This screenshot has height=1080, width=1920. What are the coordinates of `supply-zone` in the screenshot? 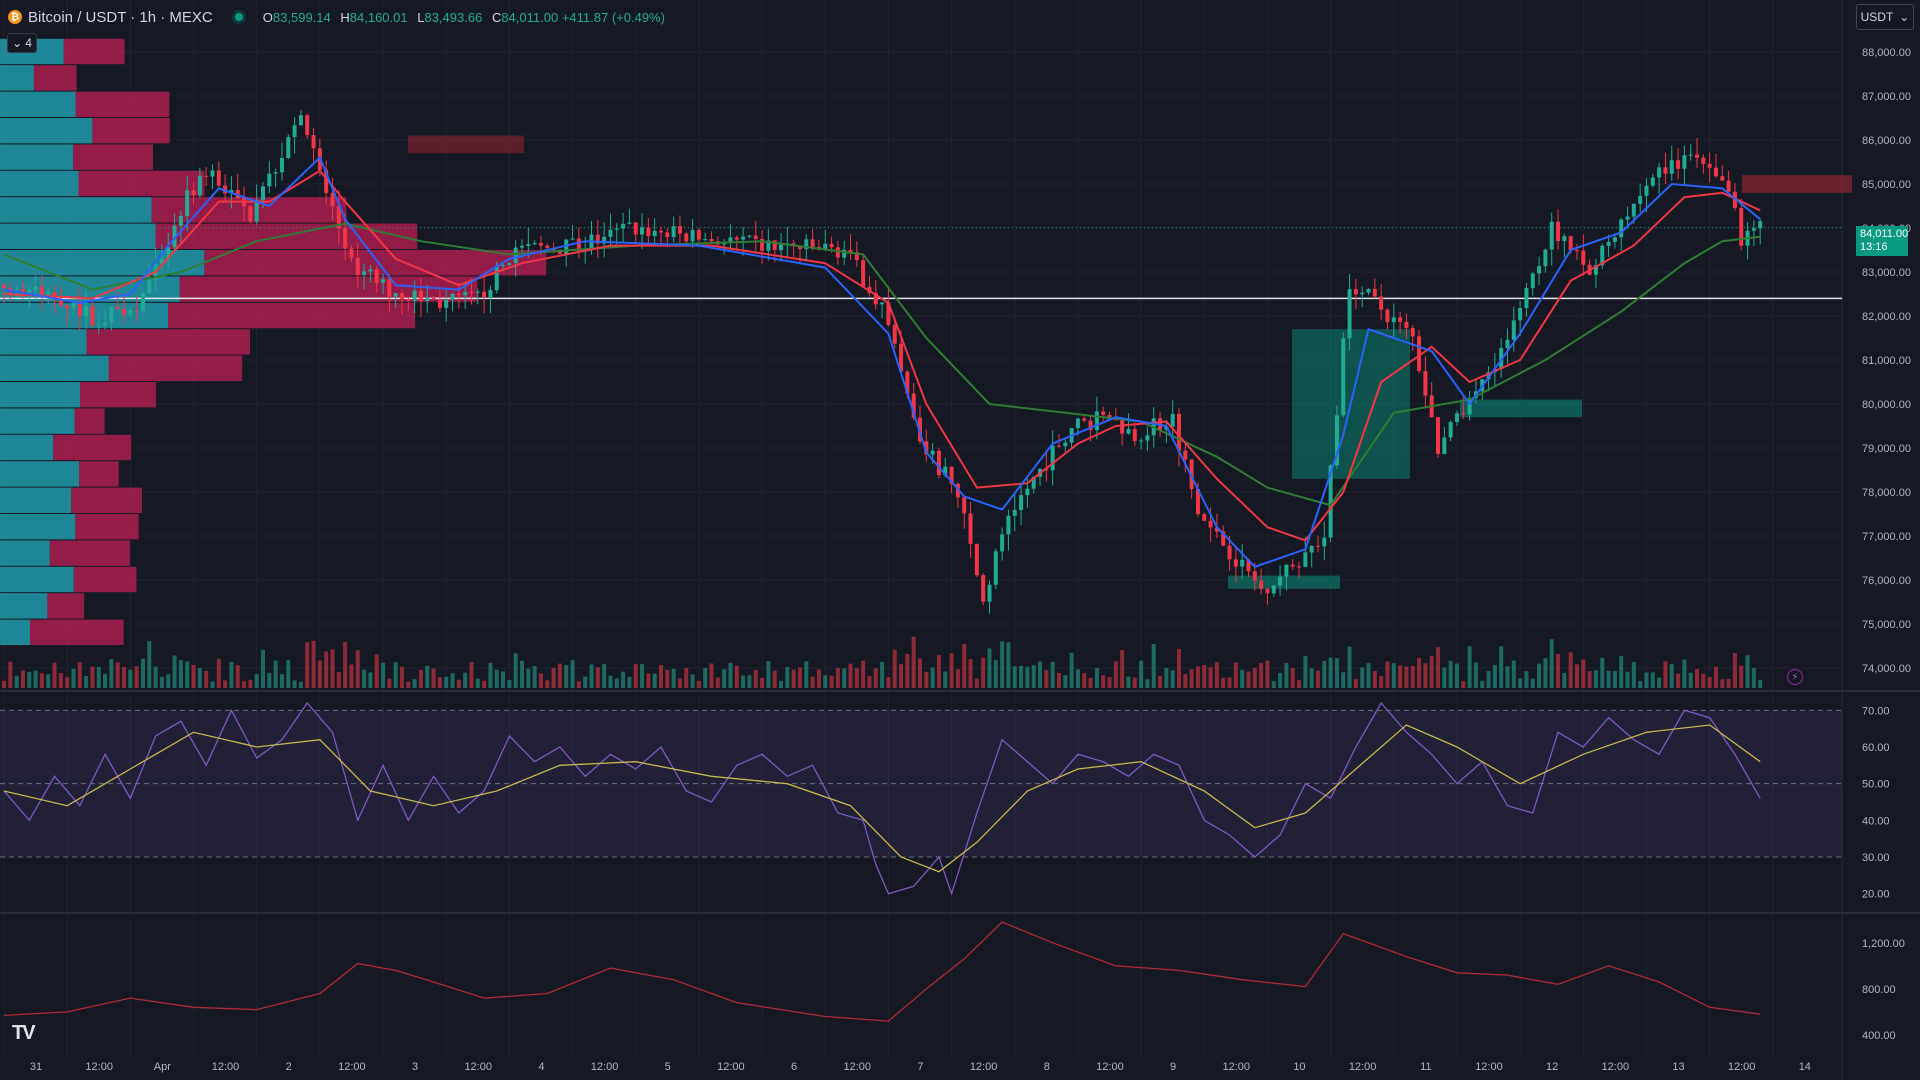 It's located at (1797, 184).